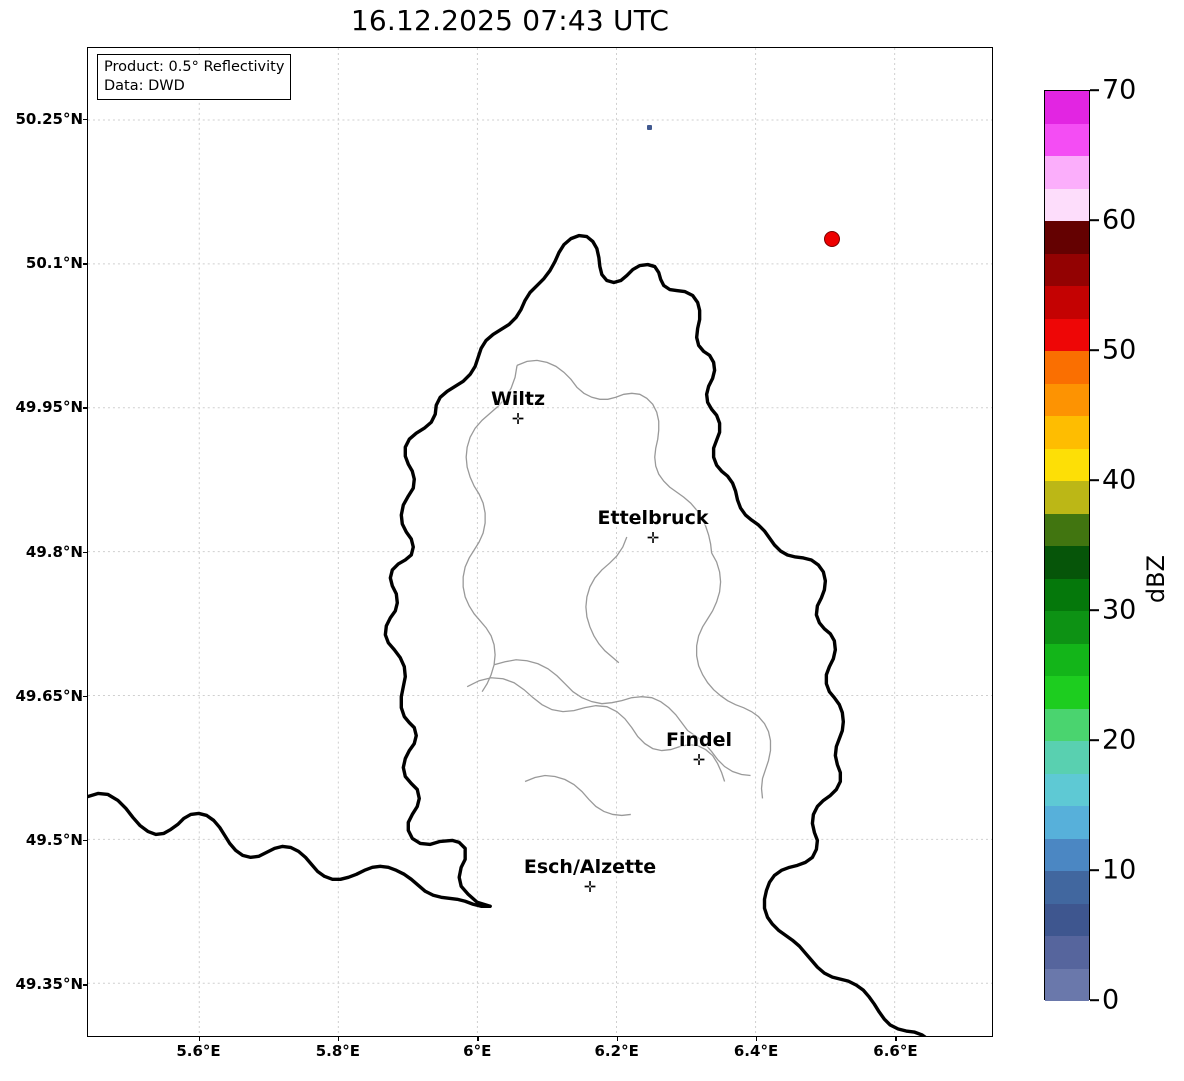 This screenshot has width=1184, height=1081. Describe the element at coordinates (1067, 334) in the screenshot. I see `colorbar-band-50-52.5` at that location.